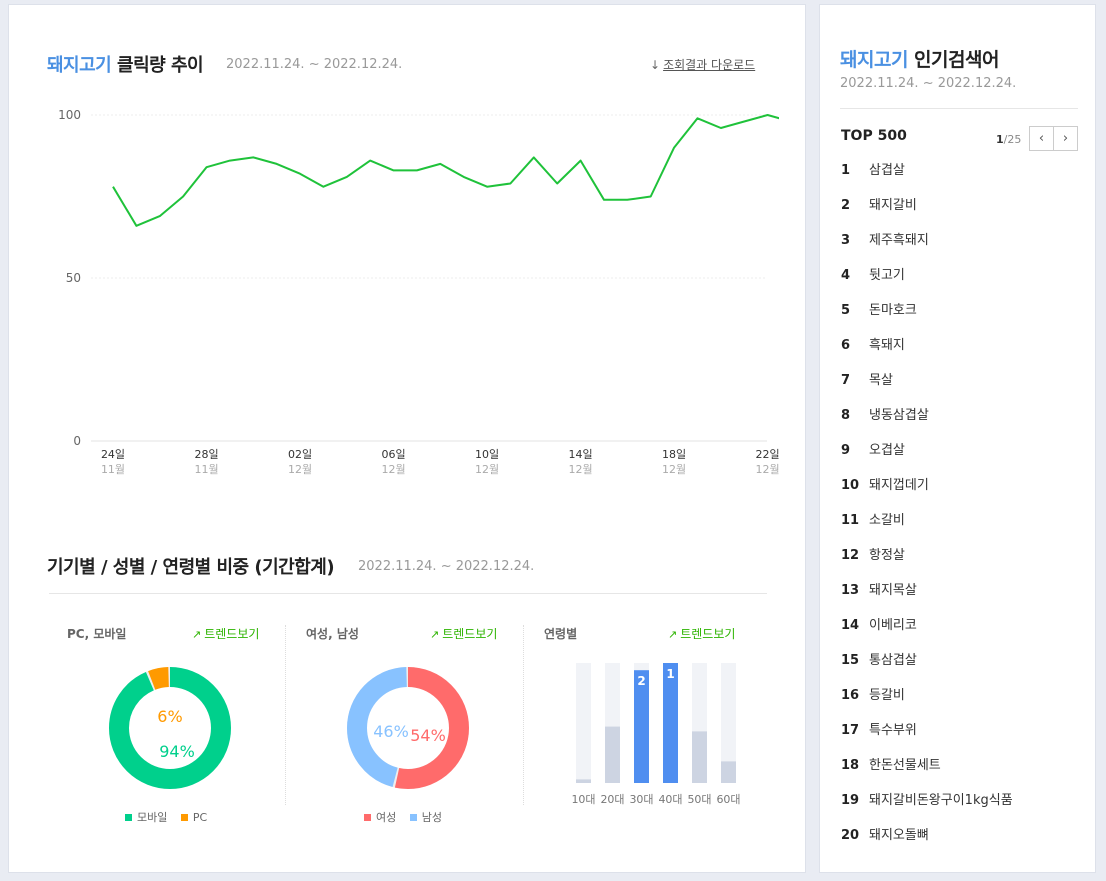  What do you see at coordinates (160, 65) in the screenshot?
I see `click-trend-title-suffix: 클릭량 추이` at bounding box center [160, 65].